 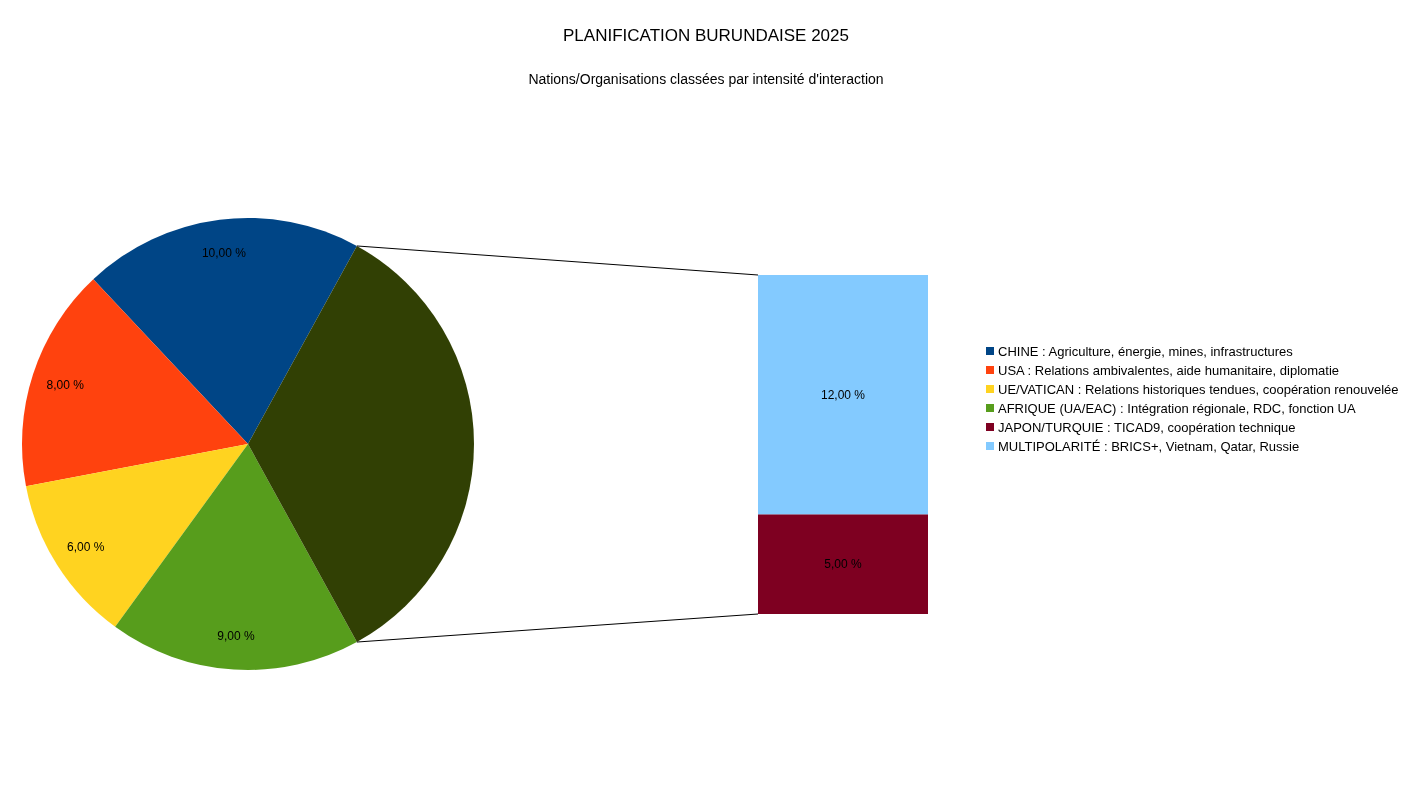 What do you see at coordinates (236, 635) in the screenshot?
I see `data-label: 9,00 %` at bounding box center [236, 635].